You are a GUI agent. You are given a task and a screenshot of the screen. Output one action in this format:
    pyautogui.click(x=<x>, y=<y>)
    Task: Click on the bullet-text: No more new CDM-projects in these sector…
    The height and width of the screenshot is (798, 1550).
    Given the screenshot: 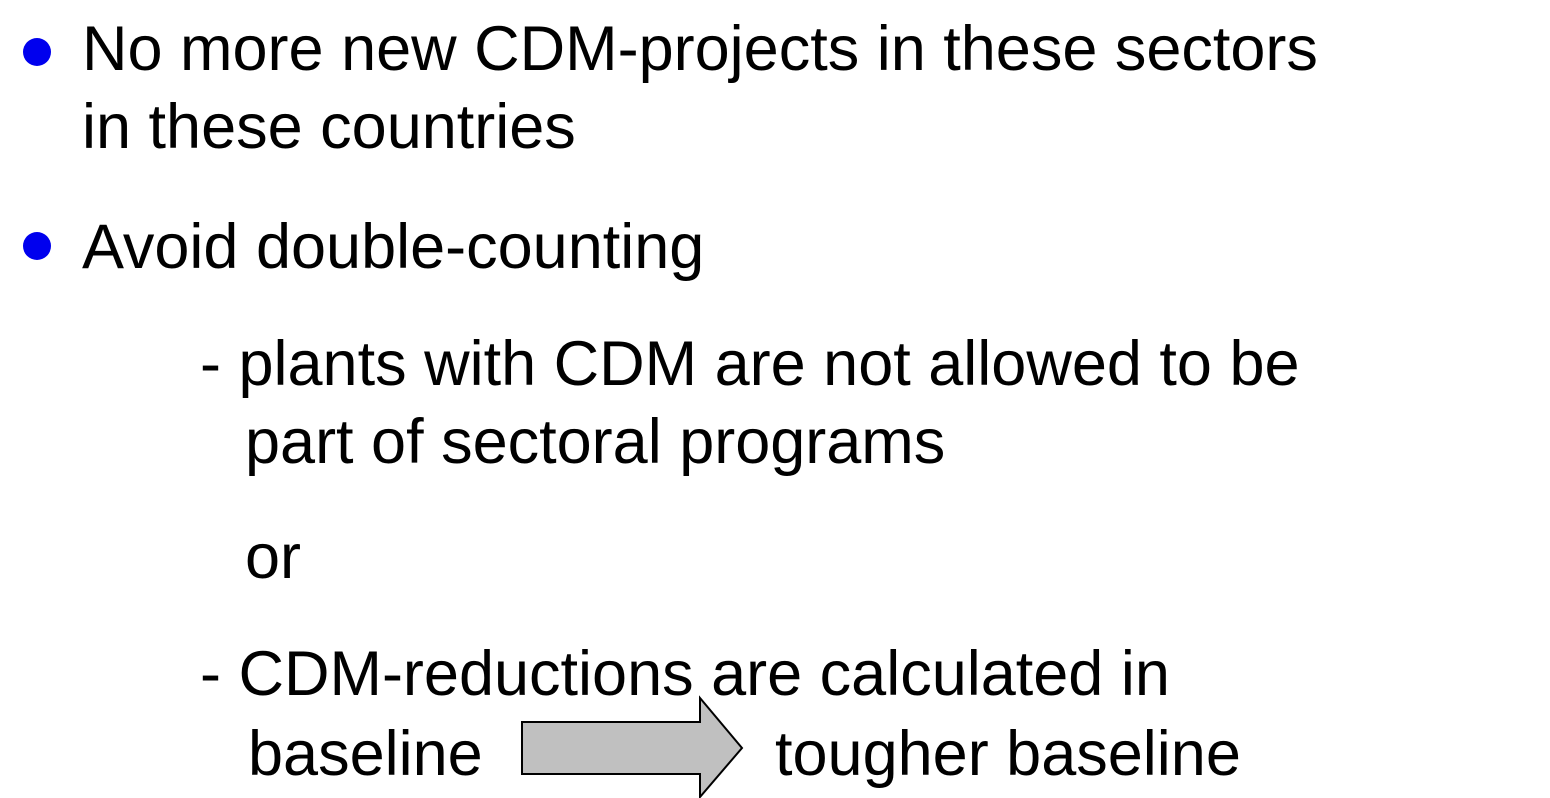 What is the action you would take?
    pyautogui.click(x=700, y=49)
    